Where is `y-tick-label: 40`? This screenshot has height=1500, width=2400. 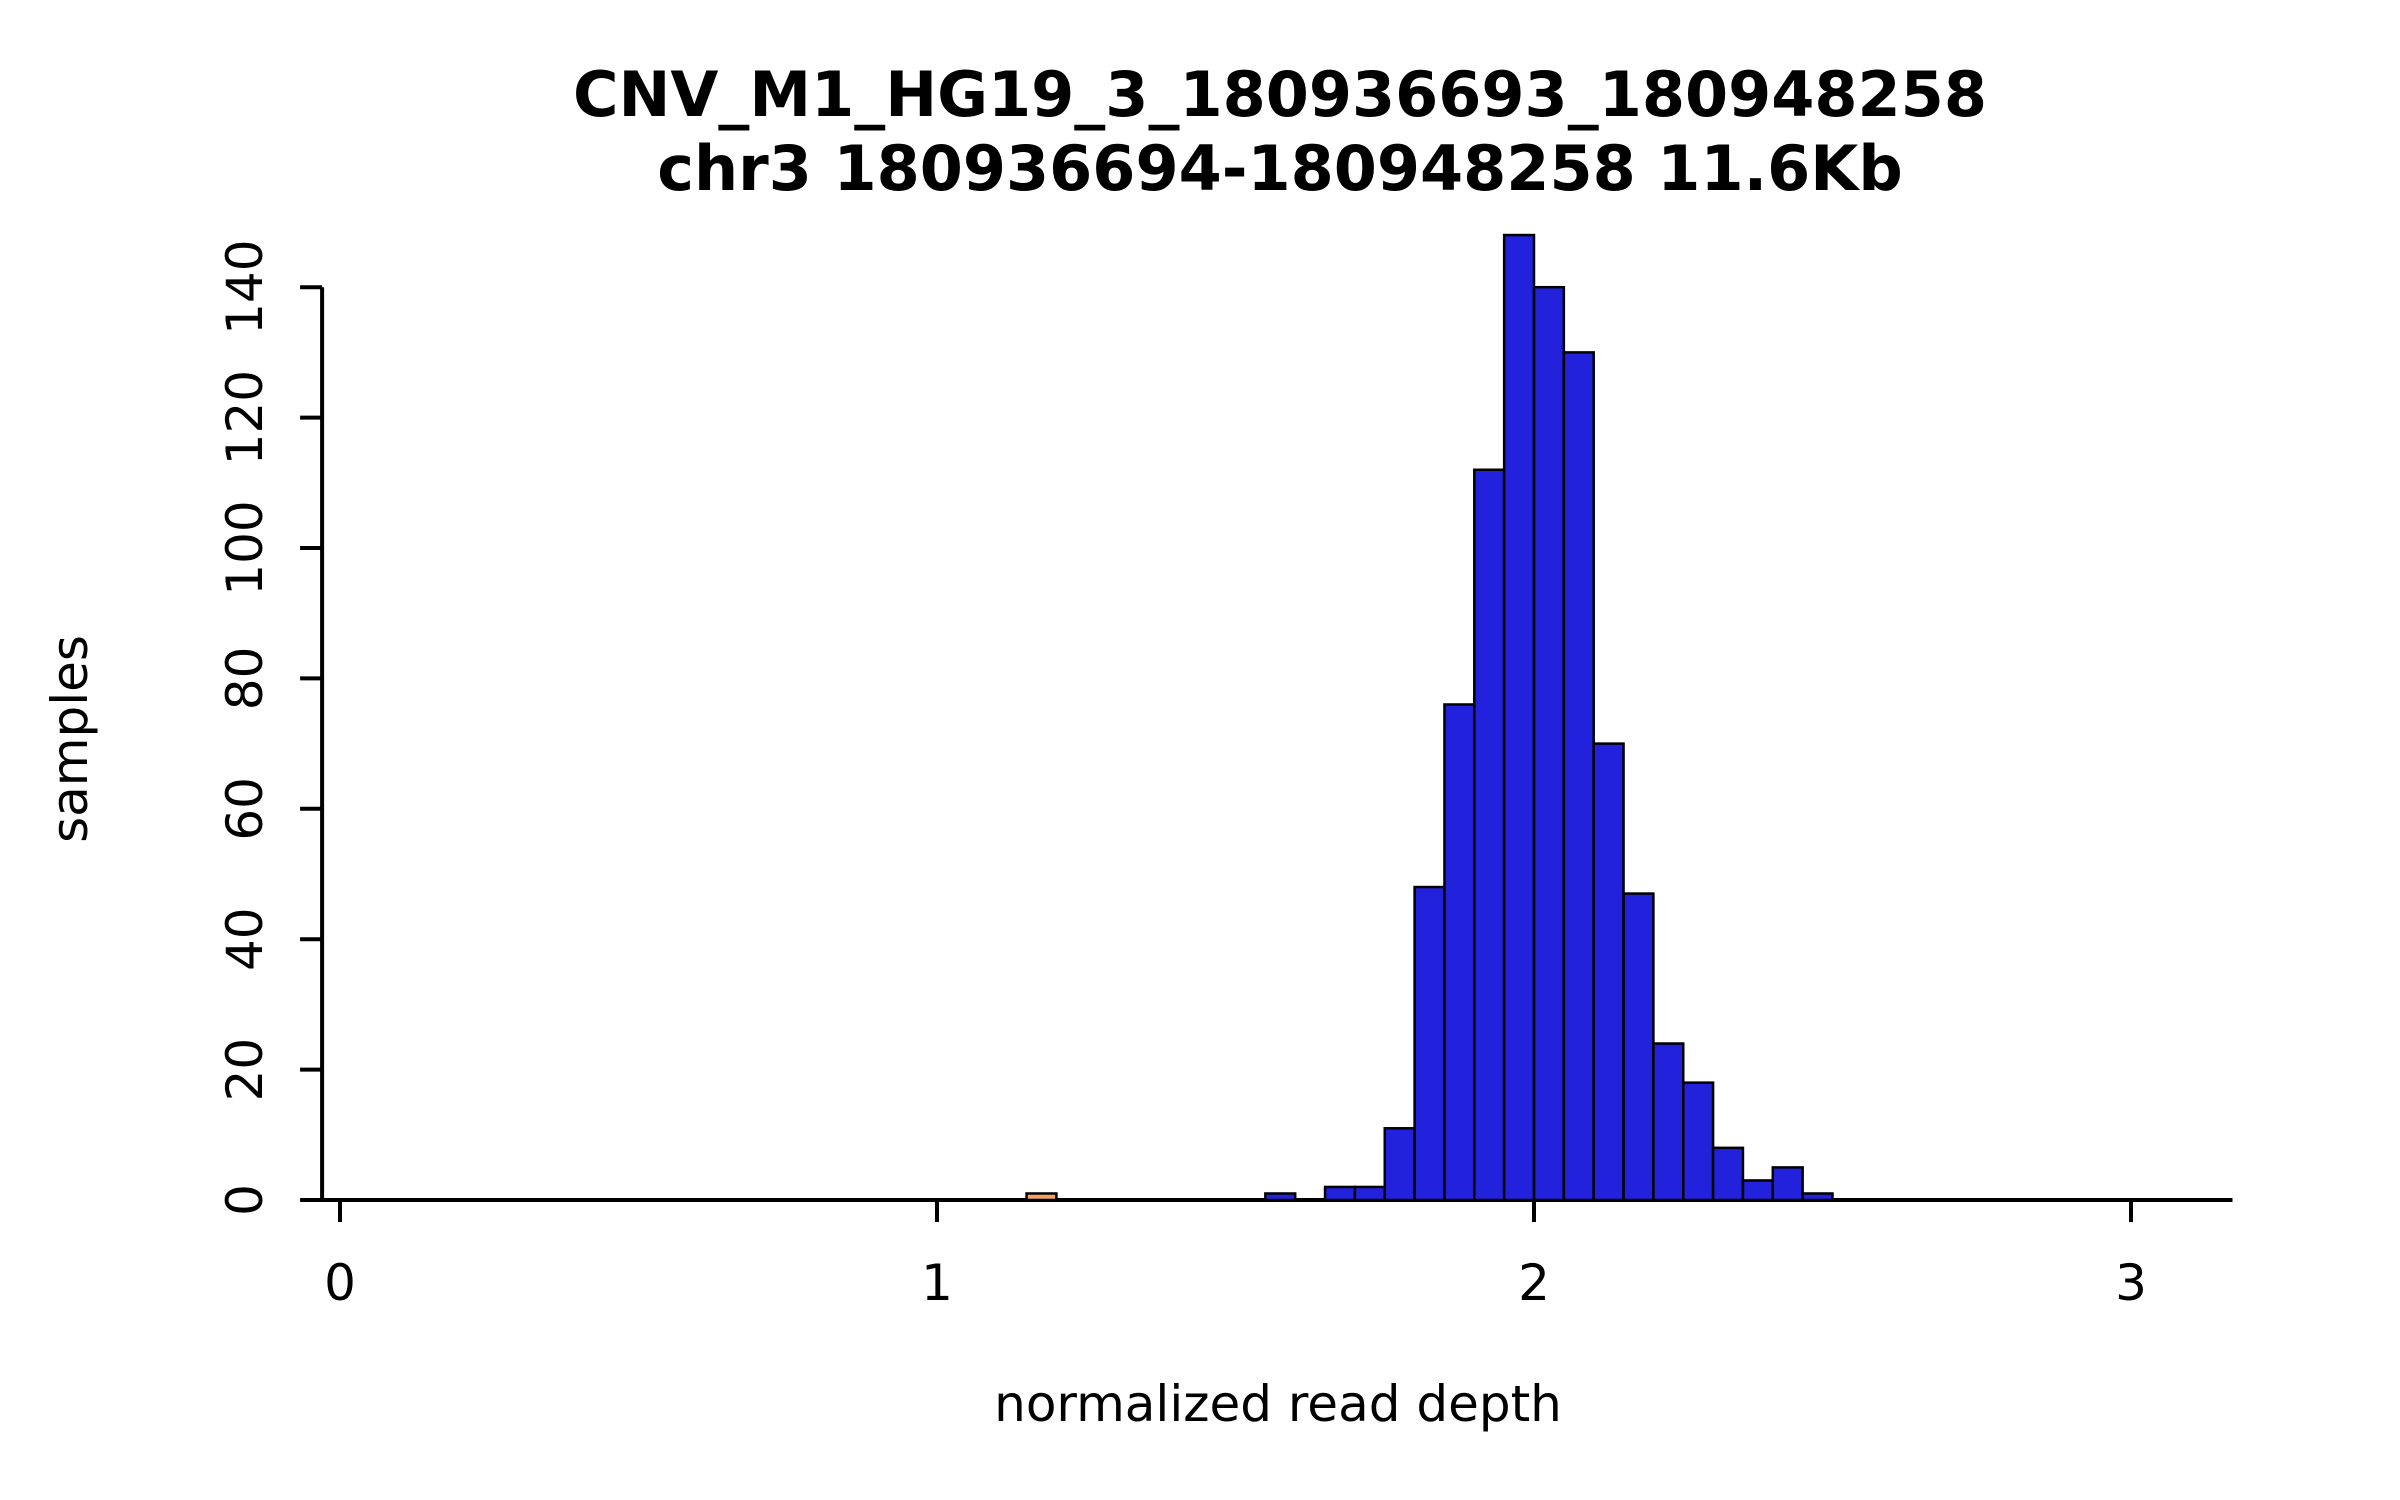 y-tick-label: 40 is located at coordinates (245, 939).